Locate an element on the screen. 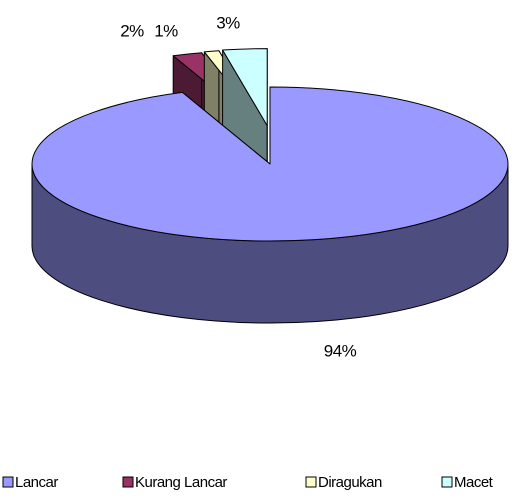  legend-label: Lancar is located at coordinates (36, 482).